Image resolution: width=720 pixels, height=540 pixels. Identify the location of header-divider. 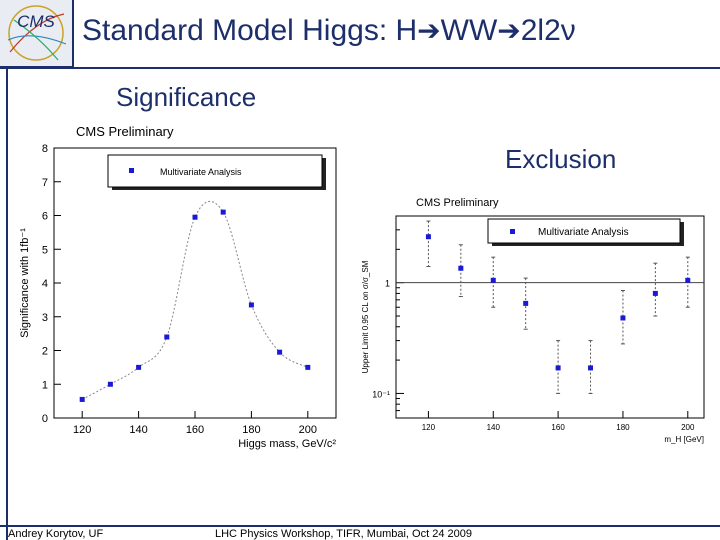
(360, 68).